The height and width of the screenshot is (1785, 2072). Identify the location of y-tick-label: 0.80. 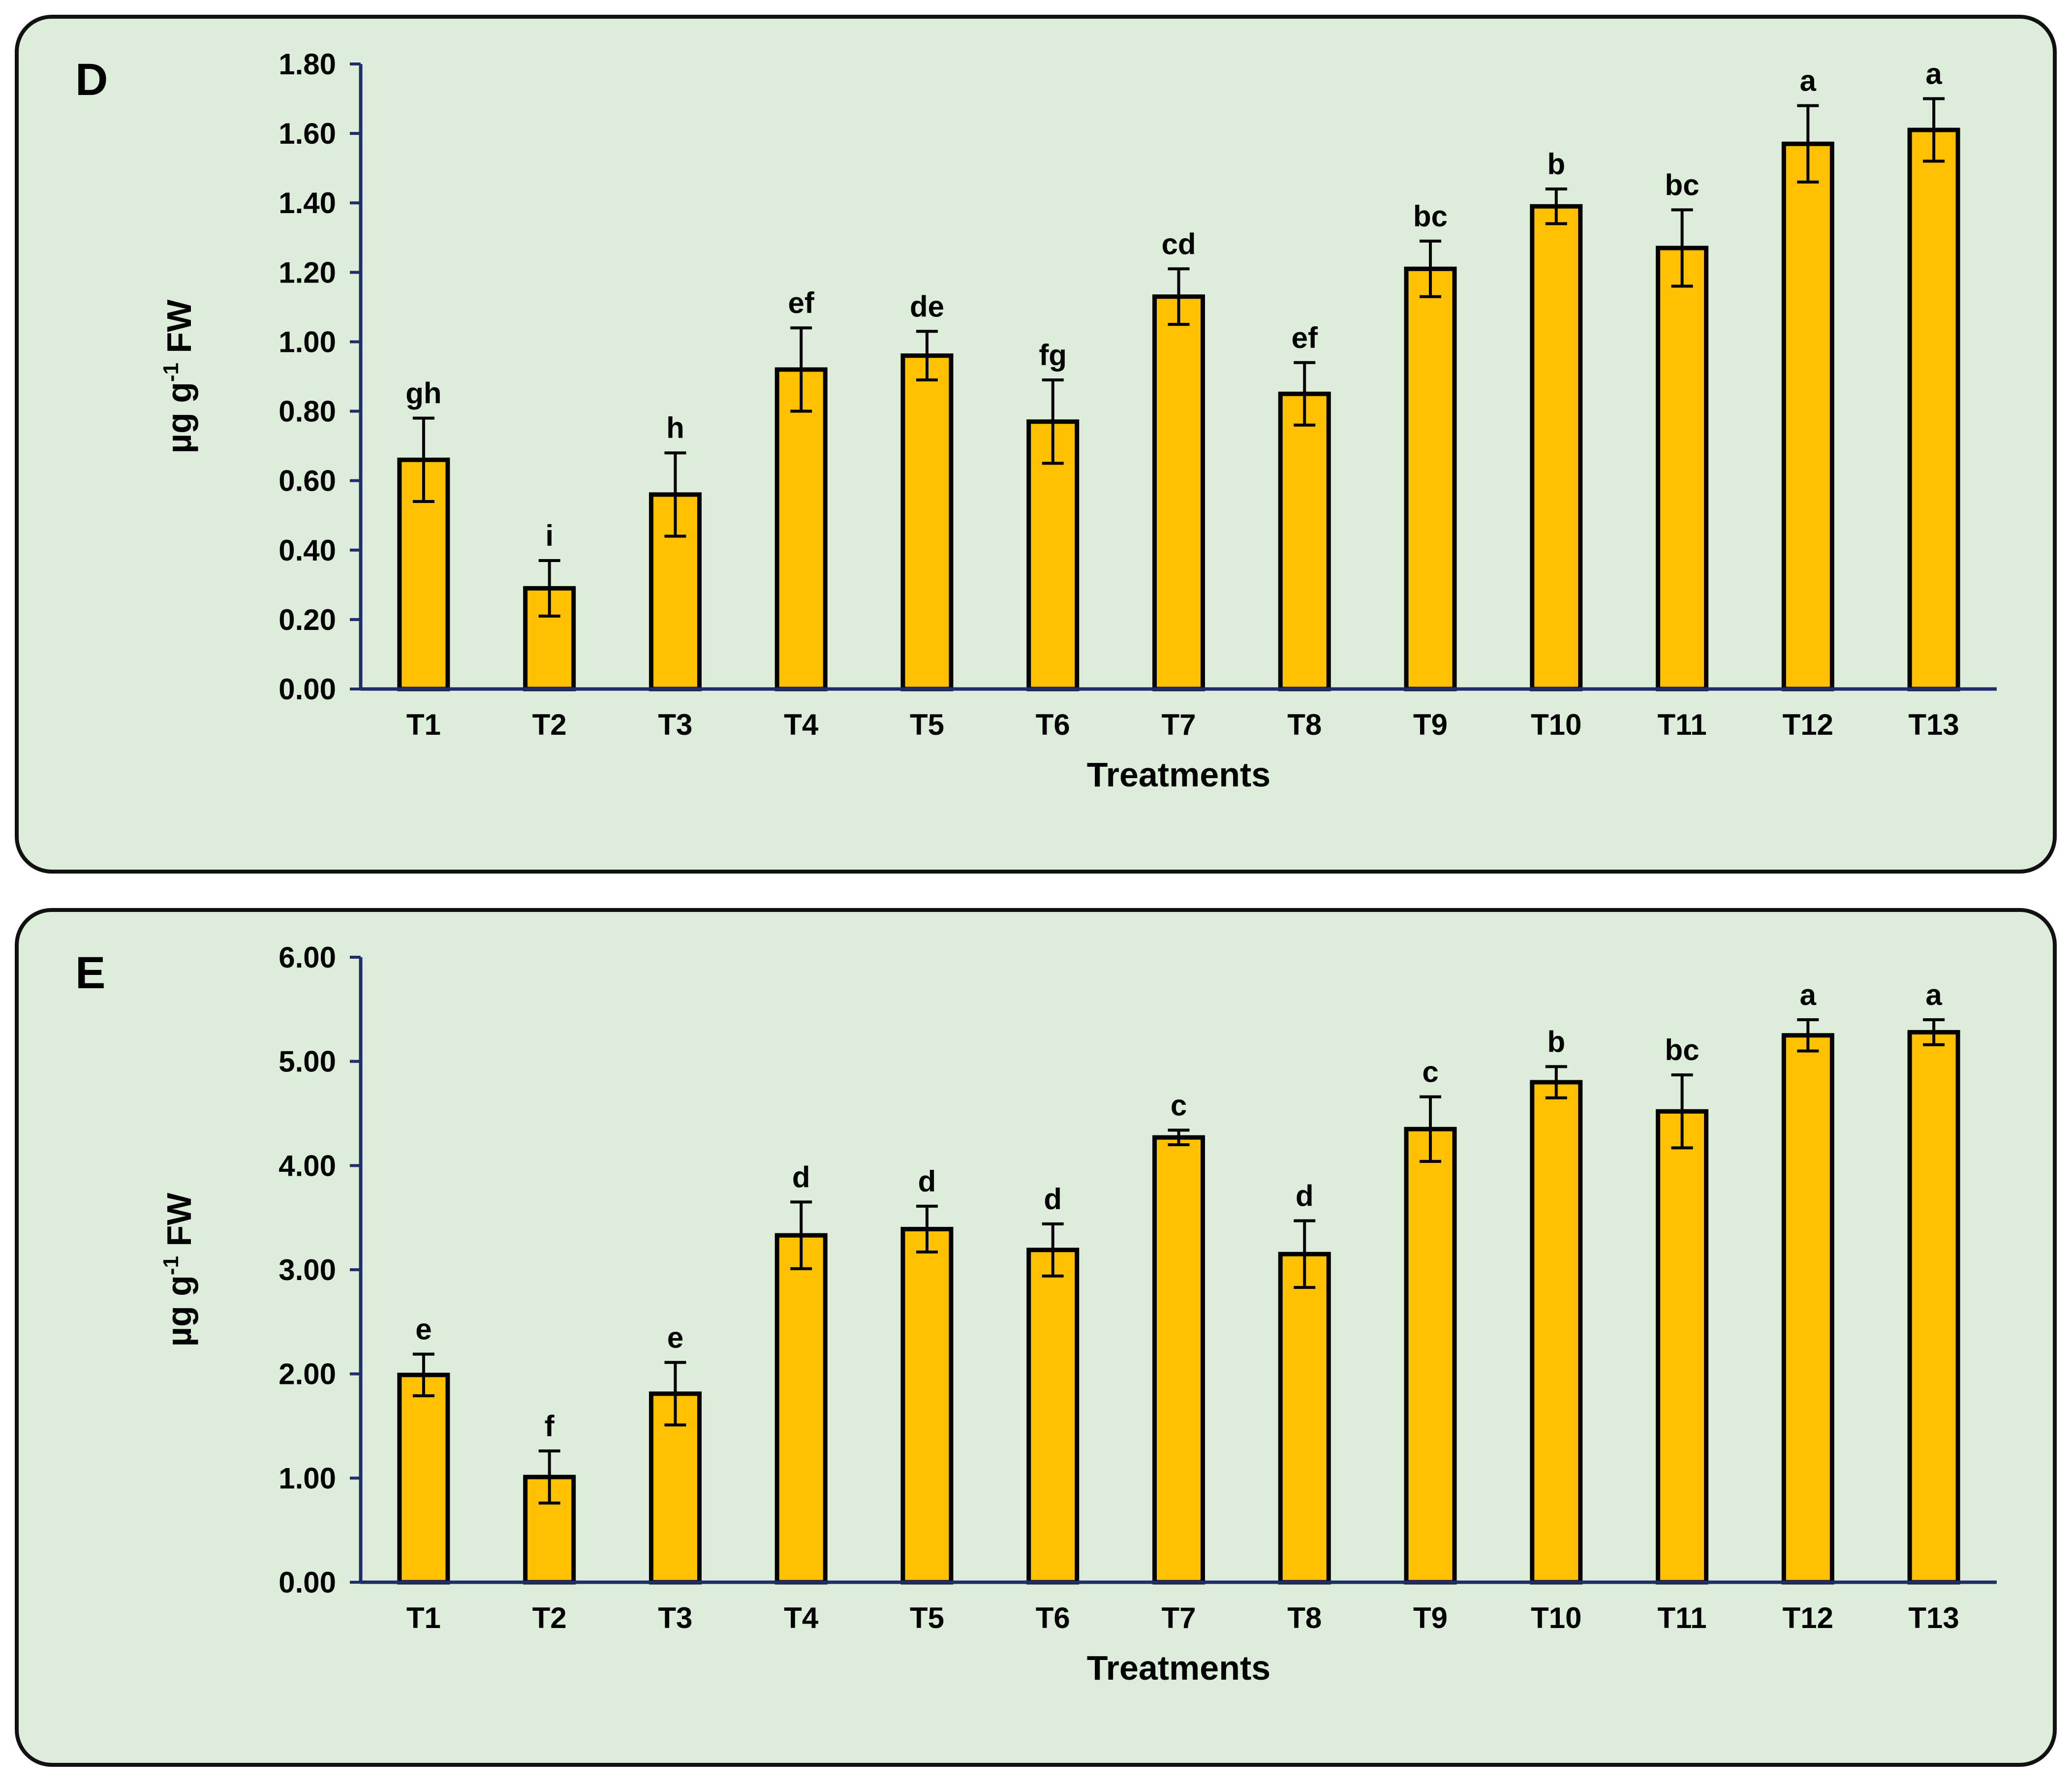
(307, 411).